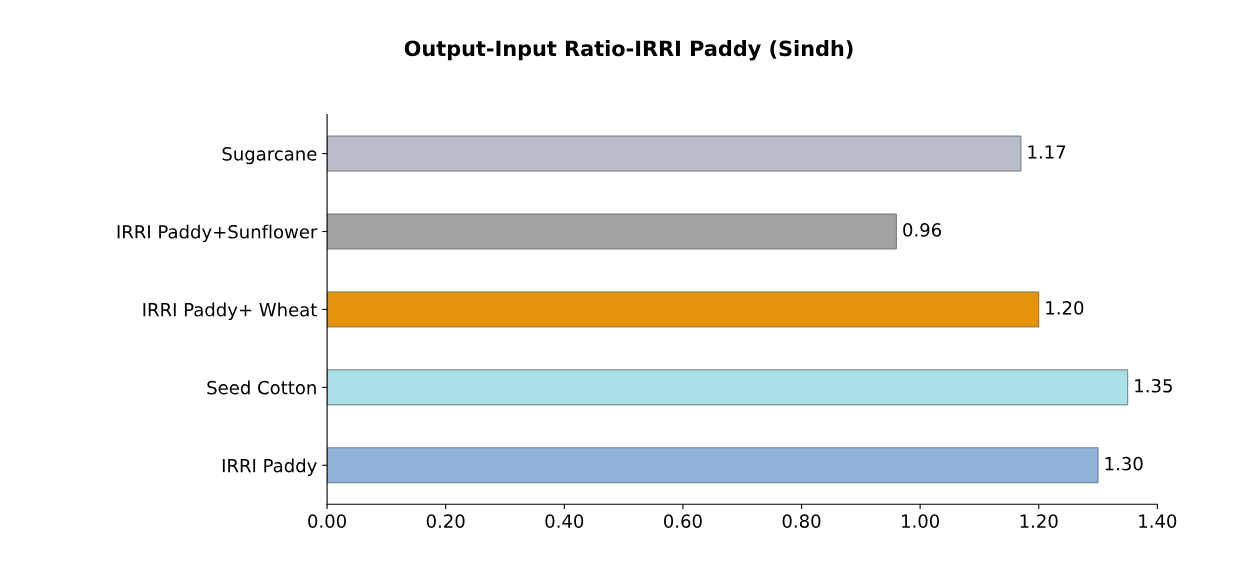  I want to click on y-tick-label: IRRI Paddy+ Wheat, so click(230, 311).